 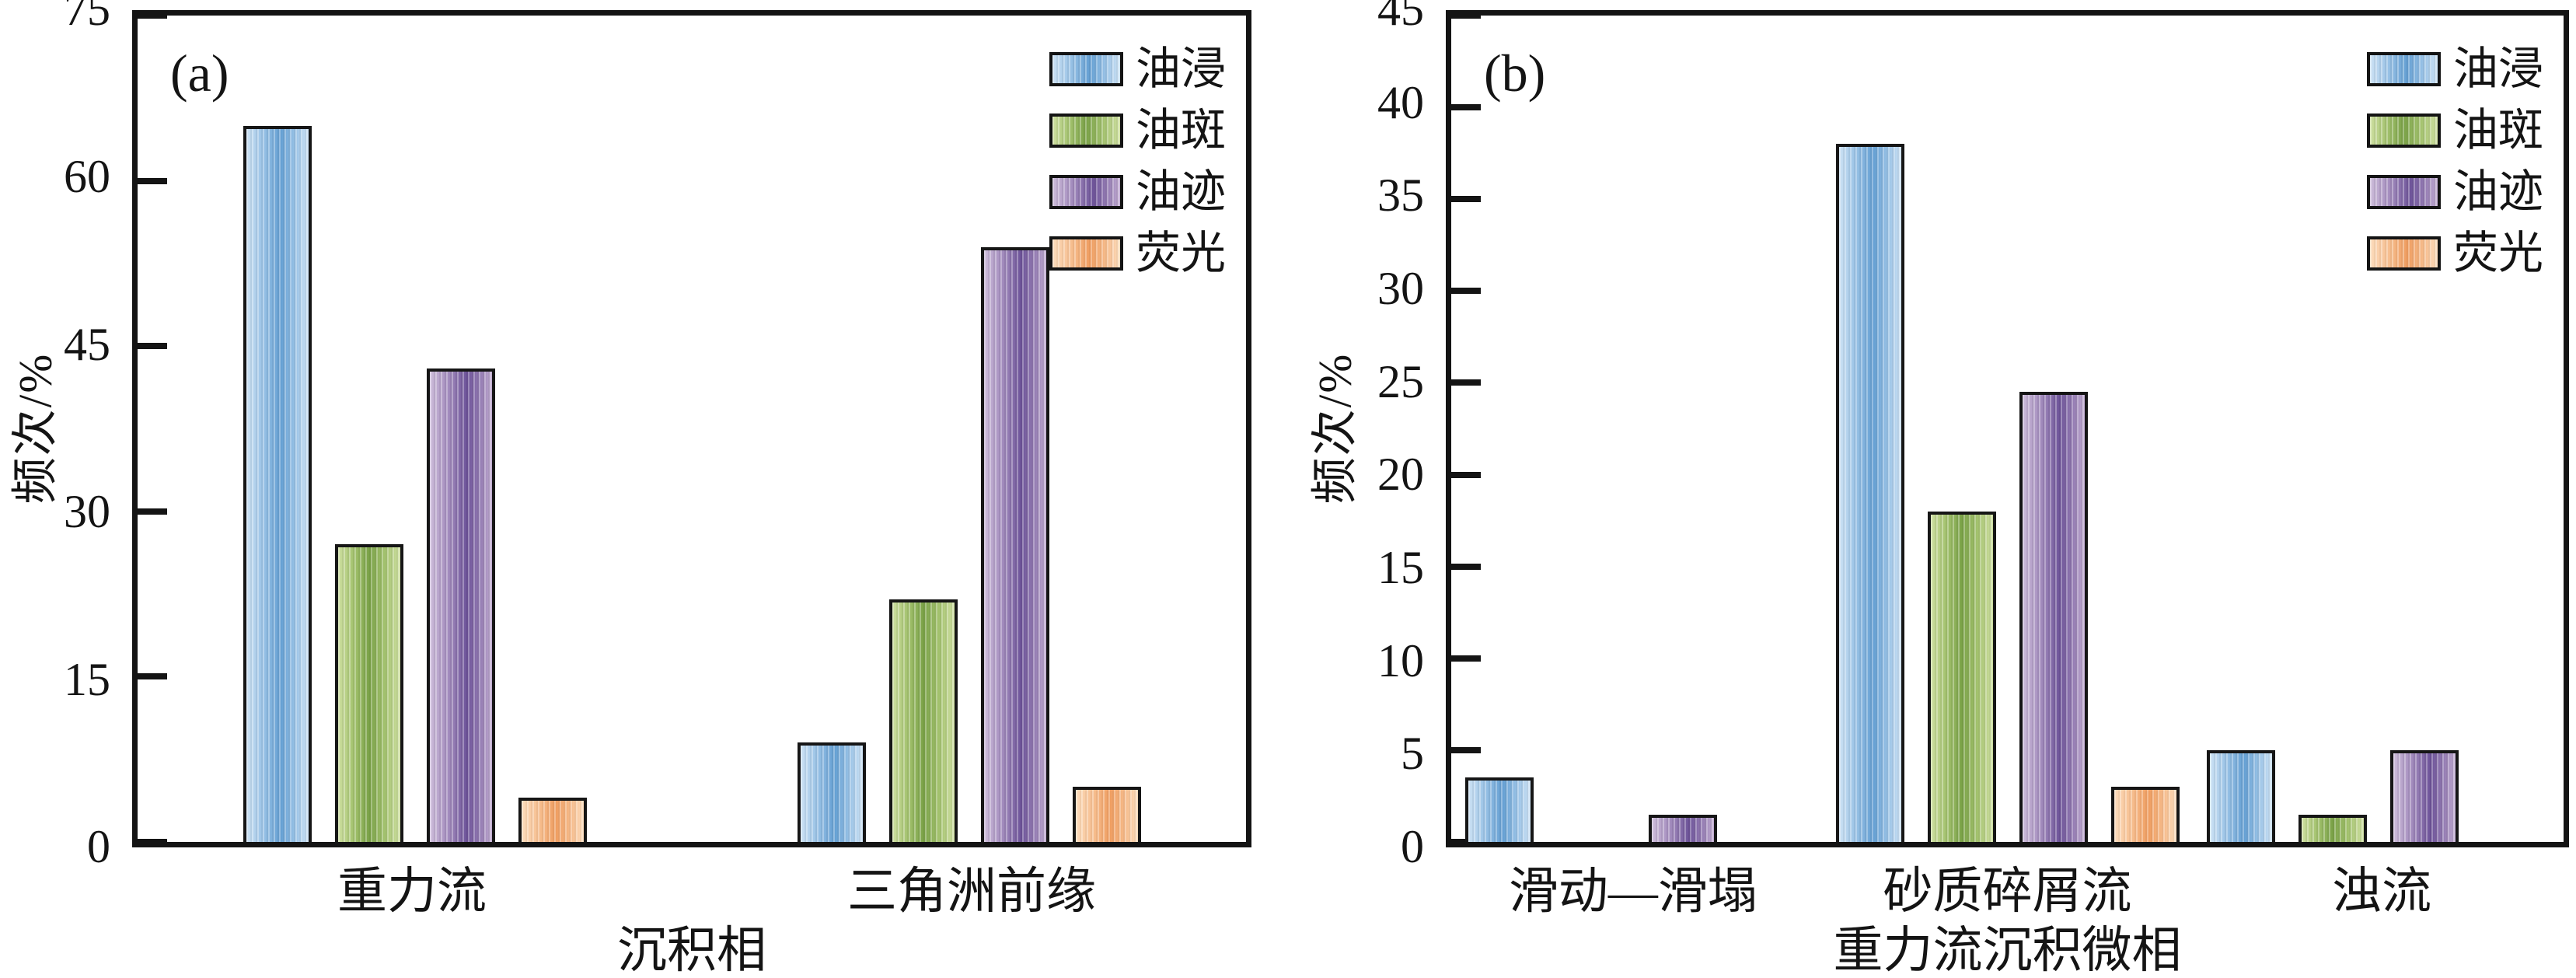 I want to click on legend-b: 油浸 油斑 油迹 荧光, so click(x=2454, y=161).